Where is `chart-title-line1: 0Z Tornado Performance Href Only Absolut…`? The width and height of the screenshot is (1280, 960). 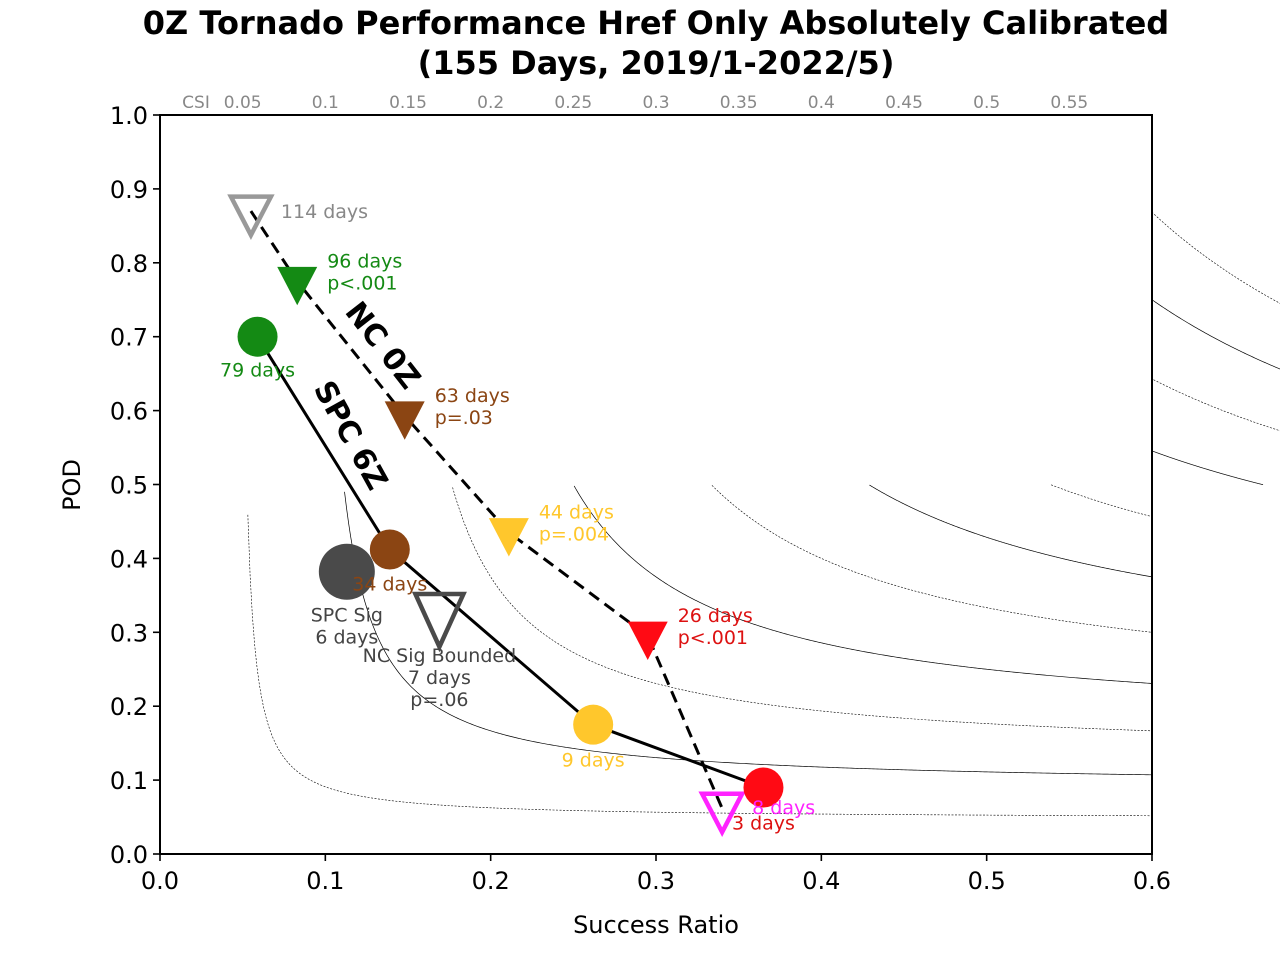 chart-title-line1: 0Z Tornado Performance Href Only Absolut… is located at coordinates (656, 23).